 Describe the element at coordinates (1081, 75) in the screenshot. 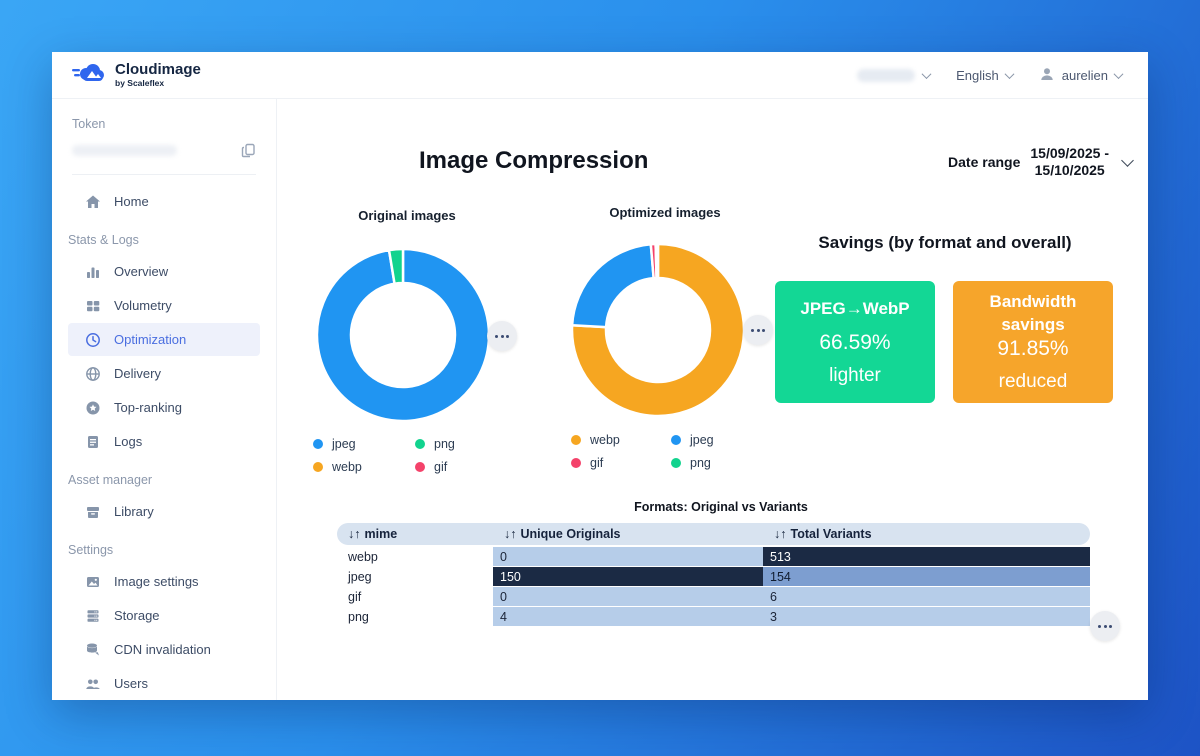

I see `user-menu: aurelien` at that location.